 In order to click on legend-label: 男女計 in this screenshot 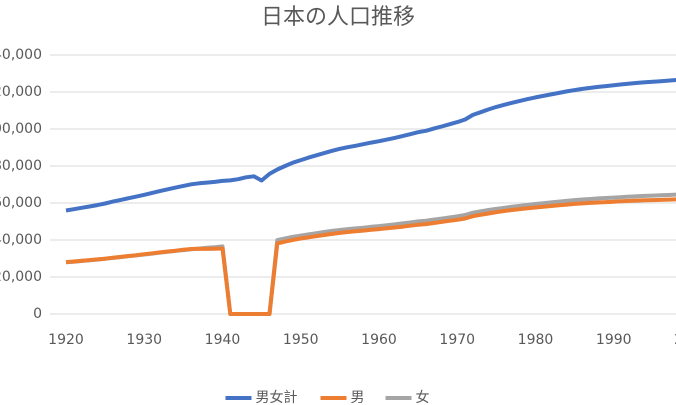, I will do `click(277, 397)`.